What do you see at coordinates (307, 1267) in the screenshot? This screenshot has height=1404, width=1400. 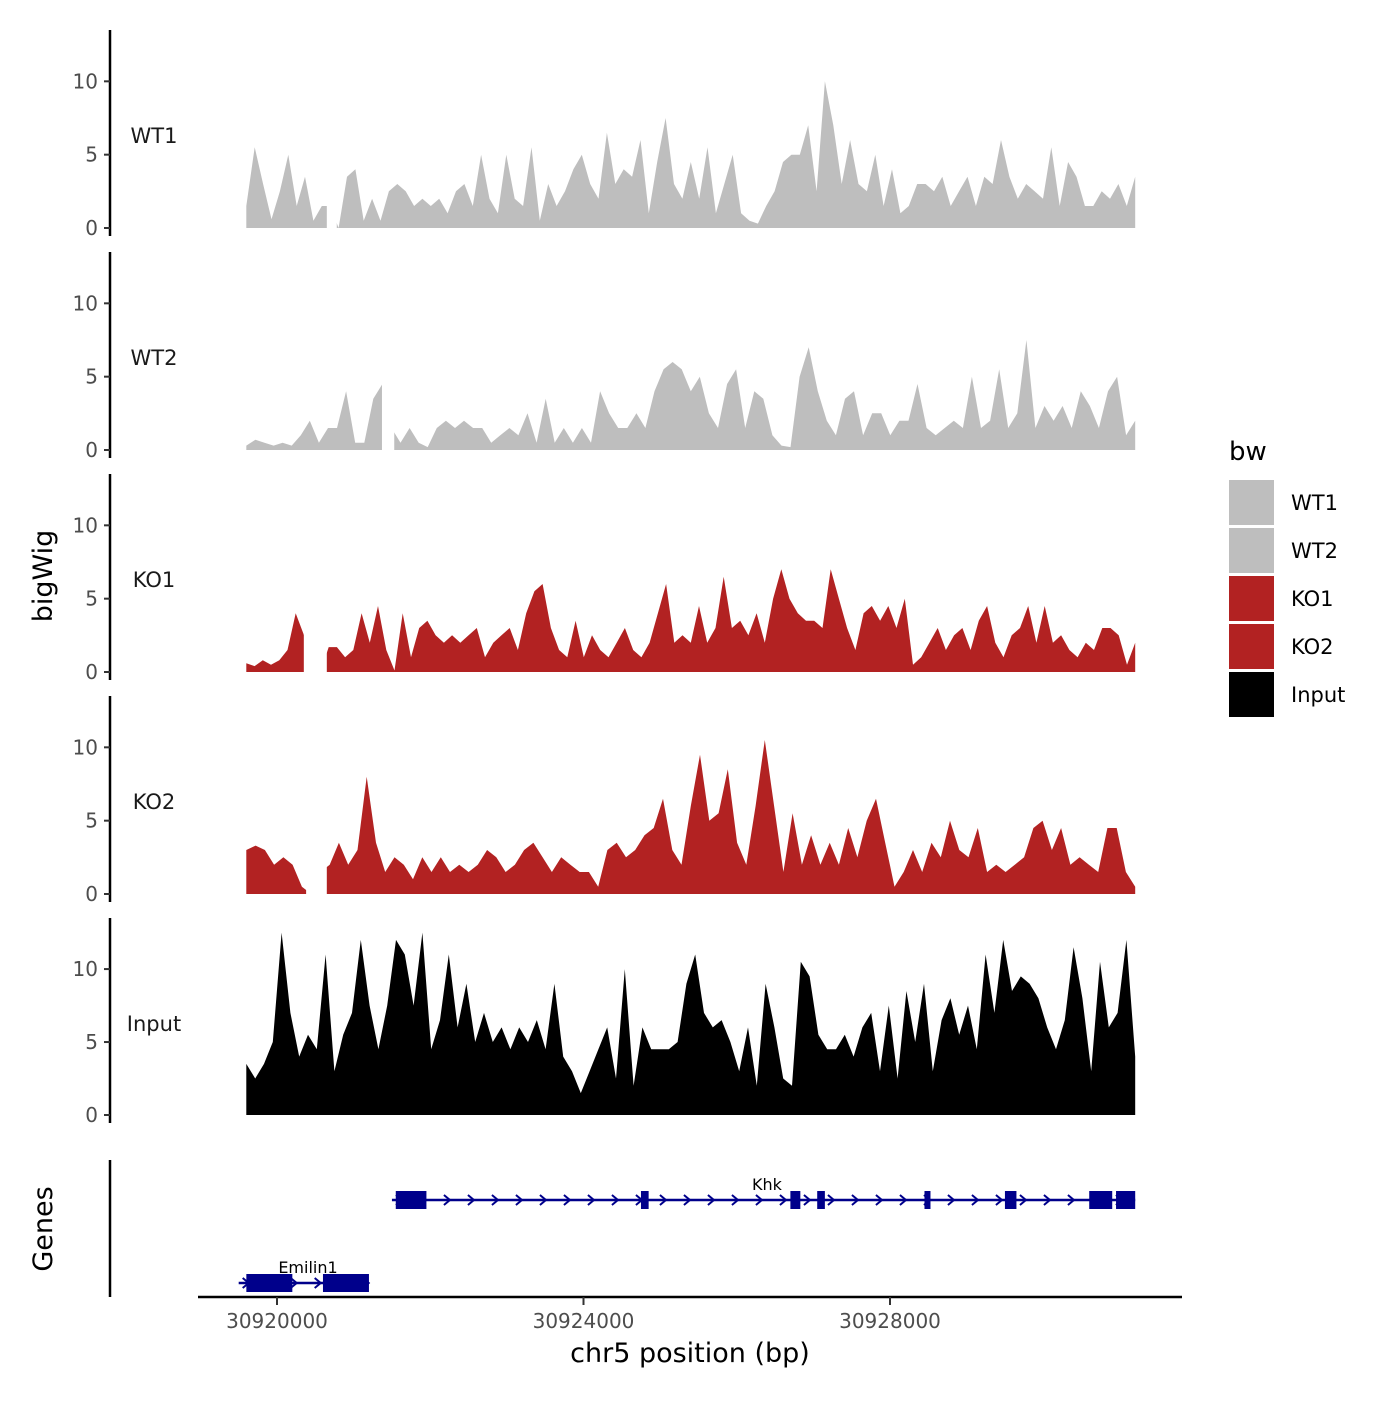 I see `gene-name-label: Emilin1` at bounding box center [307, 1267].